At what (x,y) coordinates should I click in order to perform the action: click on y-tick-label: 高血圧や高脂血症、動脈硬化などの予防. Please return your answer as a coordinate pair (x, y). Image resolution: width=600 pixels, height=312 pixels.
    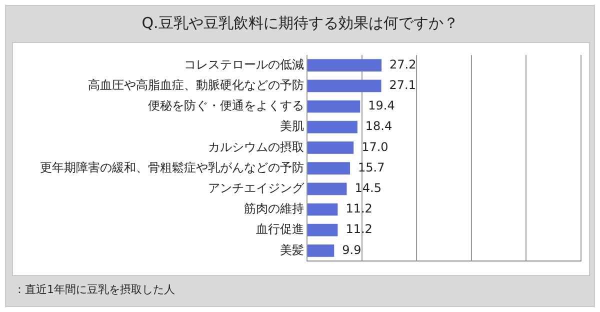
    Looking at the image, I should click on (196, 85).